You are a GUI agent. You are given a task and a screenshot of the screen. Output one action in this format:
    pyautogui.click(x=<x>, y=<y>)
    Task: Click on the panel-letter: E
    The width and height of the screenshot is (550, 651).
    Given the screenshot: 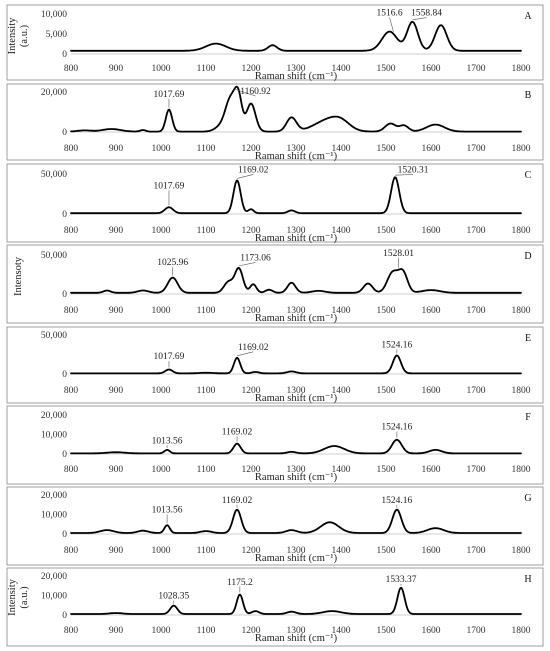 What is the action you would take?
    pyautogui.click(x=528, y=338)
    